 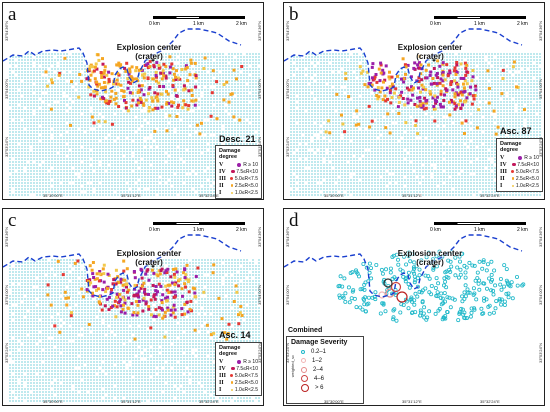 What do you see at coordinates (144, 94) in the screenshot?
I see `damage-cells` at bounding box center [144, 94].